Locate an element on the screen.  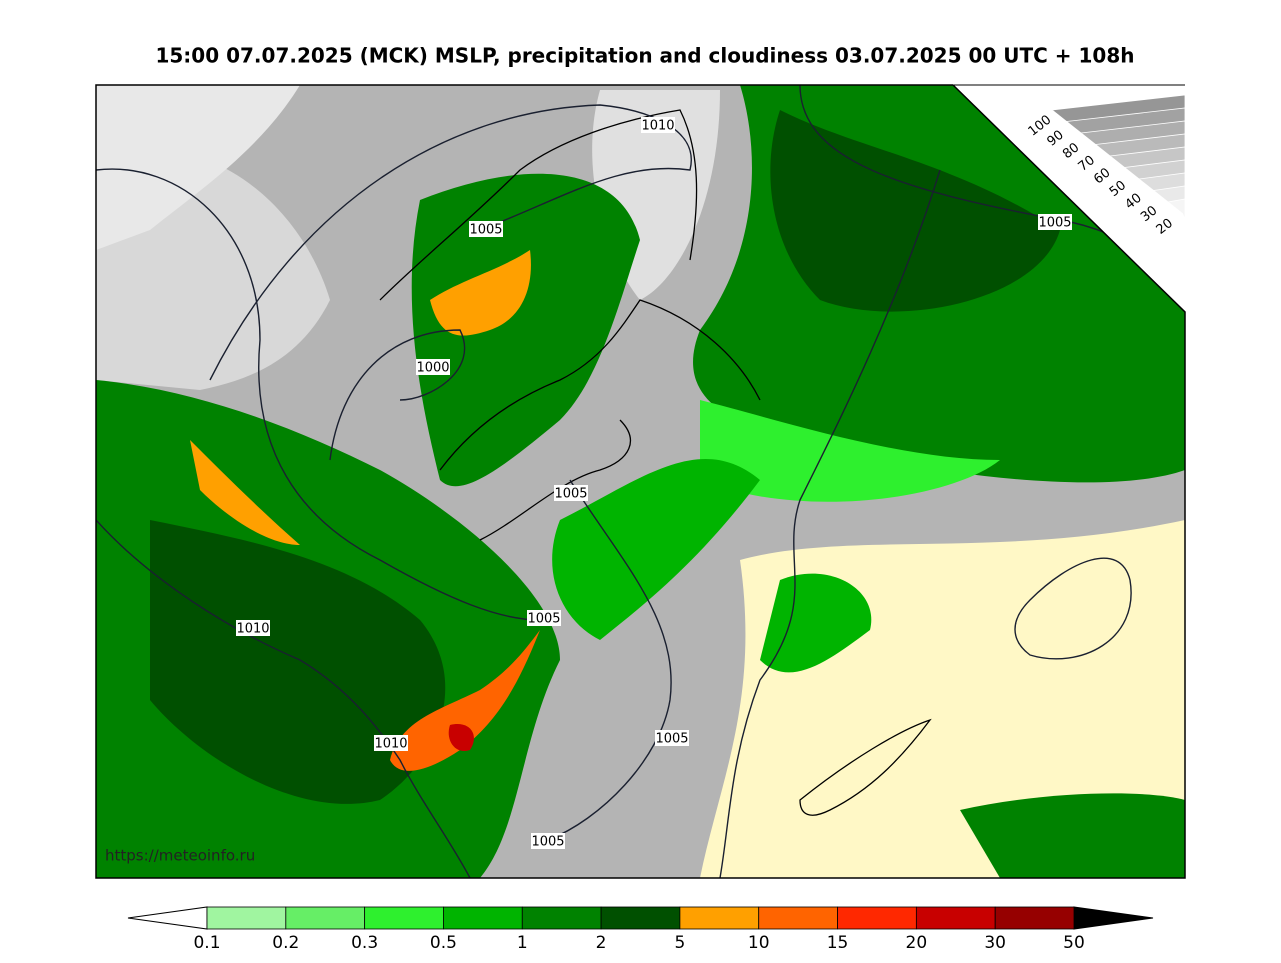
watermark: https://meteoinfo.ru is located at coordinates (180, 856).